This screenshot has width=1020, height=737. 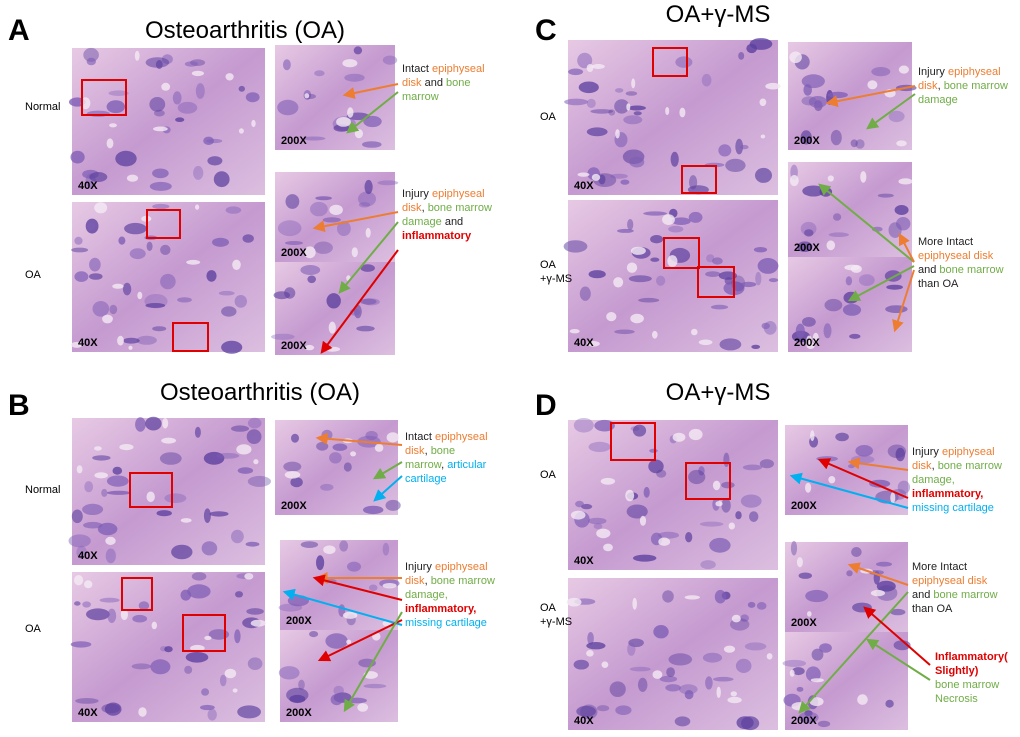 What do you see at coordinates (426, 479) in the screenshot?
I see `annotation-text: cartilage` at bounding box center [426, 479].